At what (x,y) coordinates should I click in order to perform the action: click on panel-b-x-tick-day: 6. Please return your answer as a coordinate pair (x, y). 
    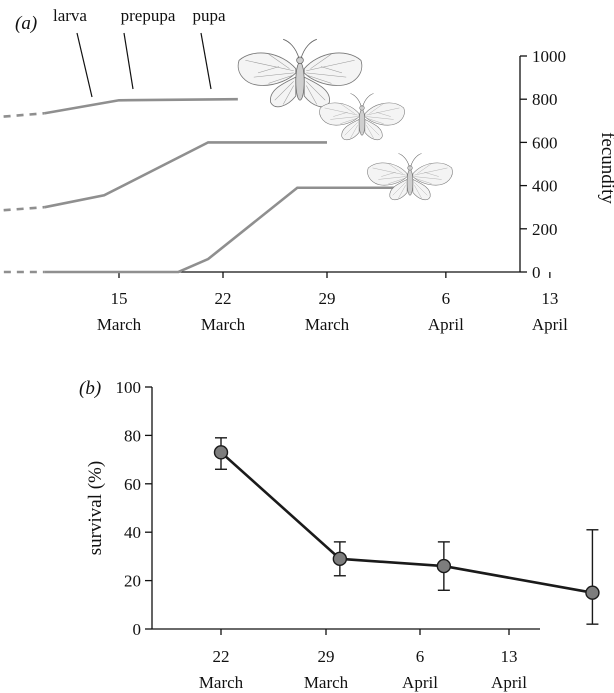
    Looking at the image, I should click on (420, 656).